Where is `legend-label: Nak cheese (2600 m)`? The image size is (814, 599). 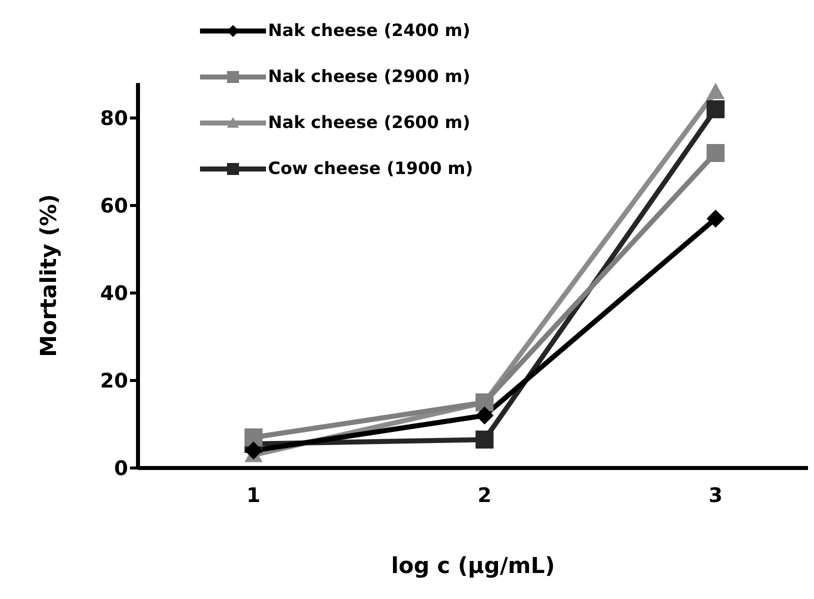 legend-label: Nak cheese (2600 m) is located at coordinates (369, 123).